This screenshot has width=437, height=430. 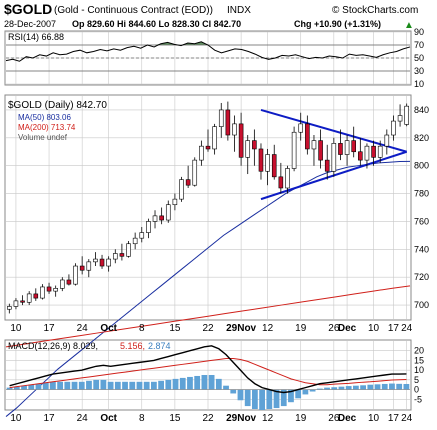 I want to click on macd-series, so click(x=208, y=377).